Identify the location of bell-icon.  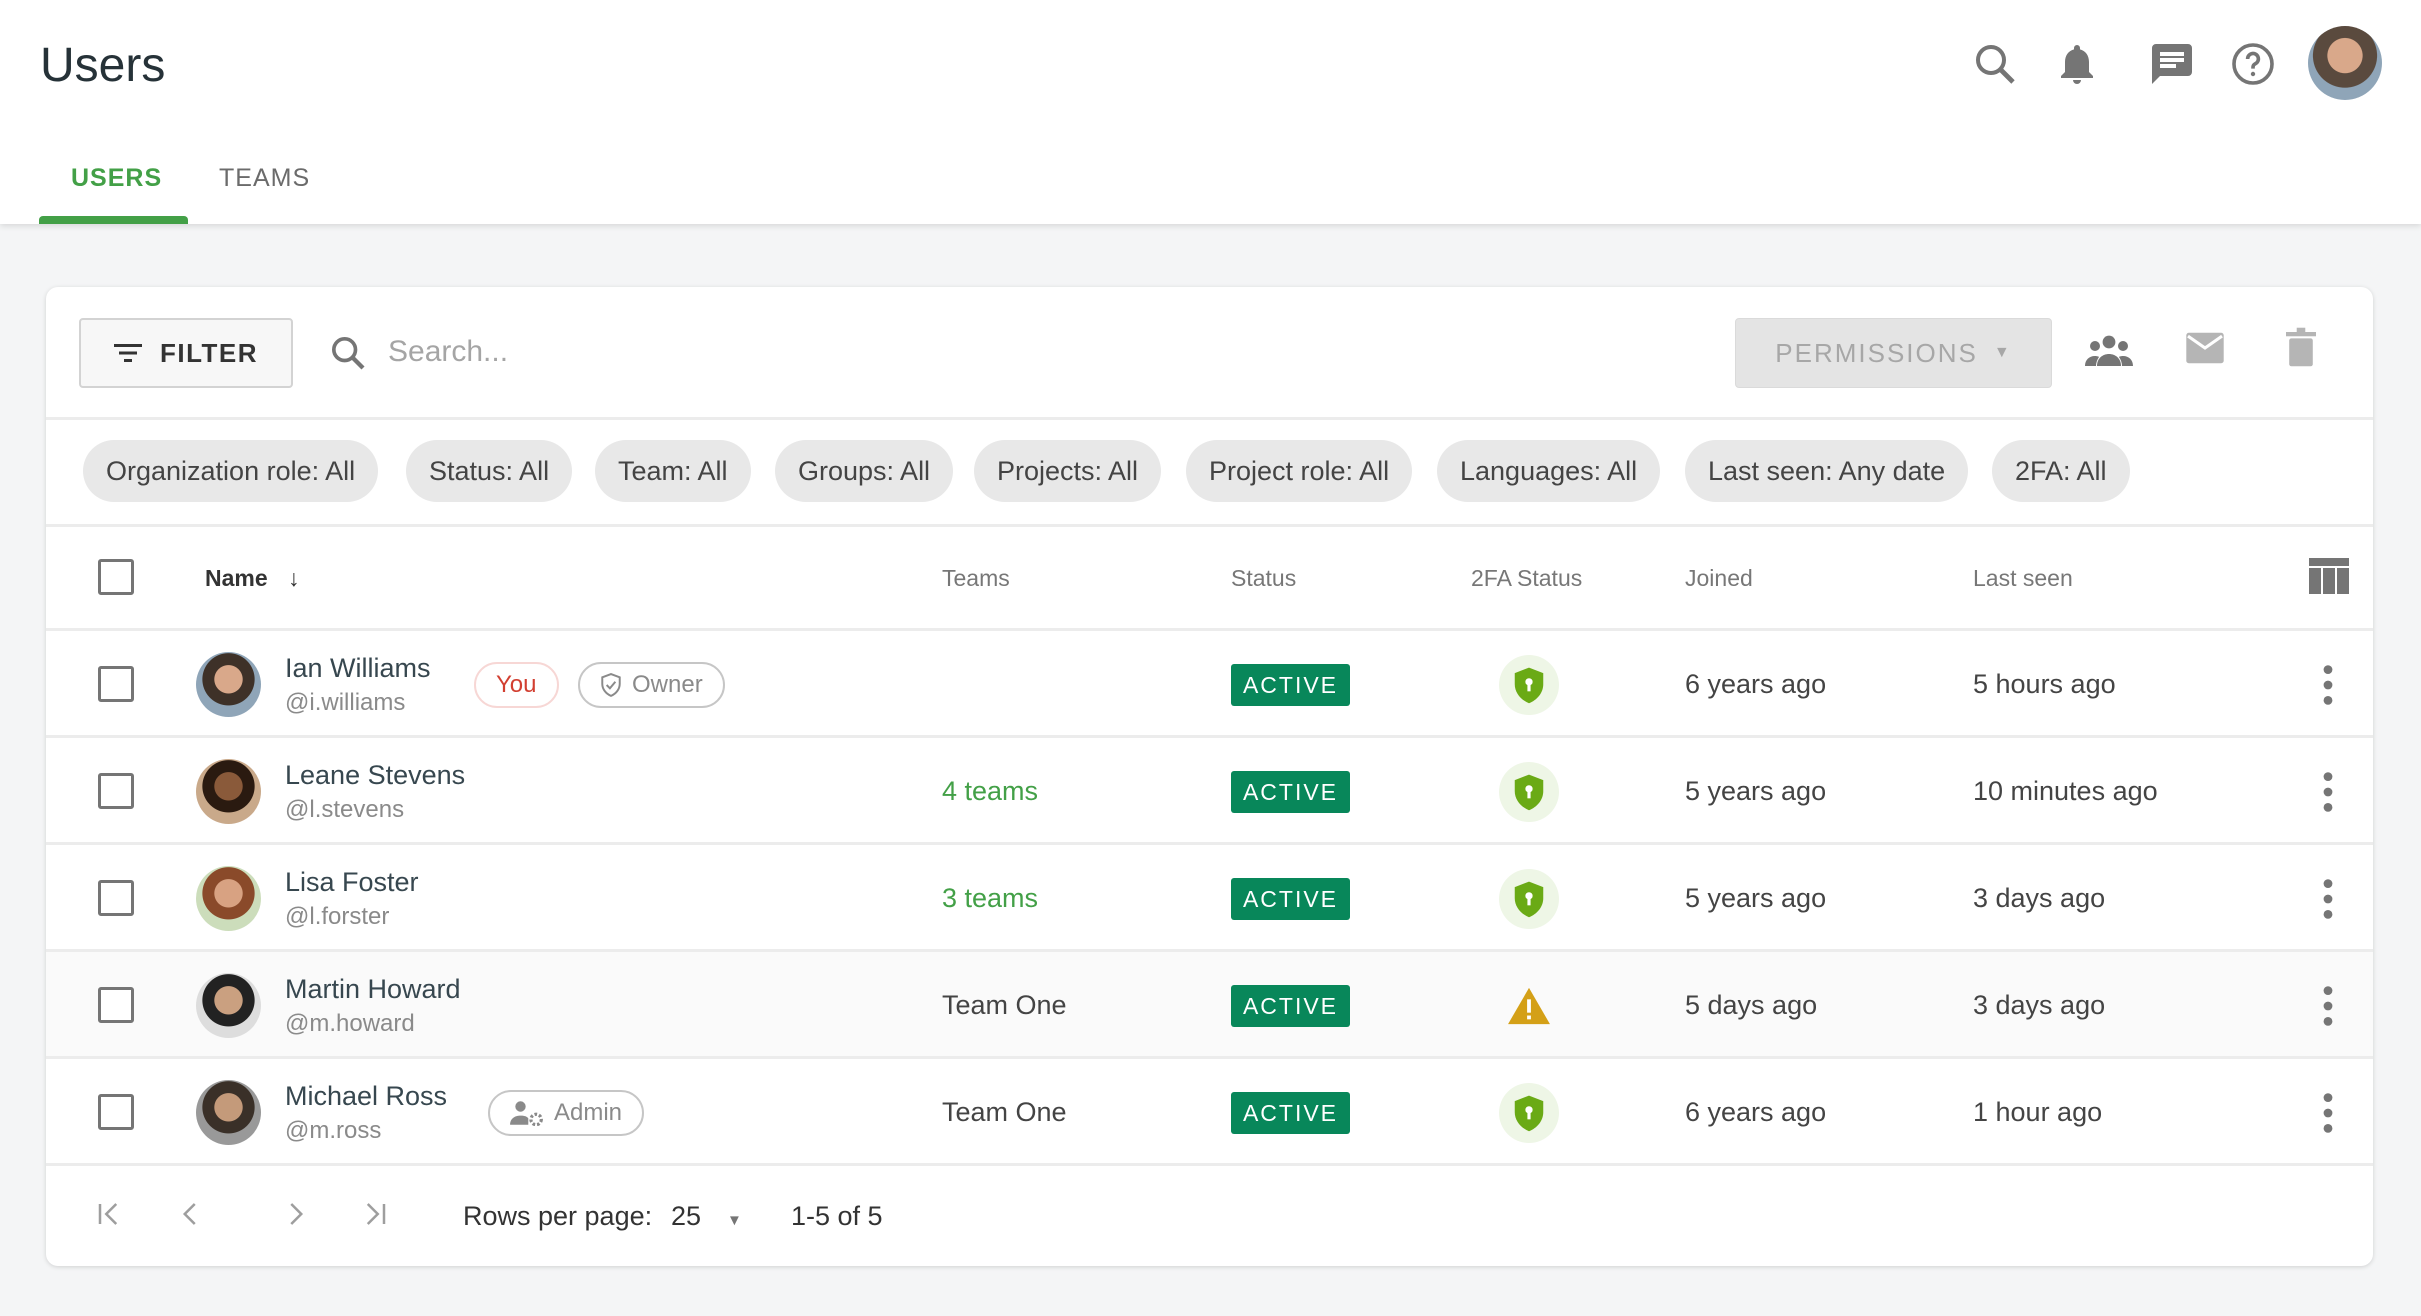
(2077, 64).